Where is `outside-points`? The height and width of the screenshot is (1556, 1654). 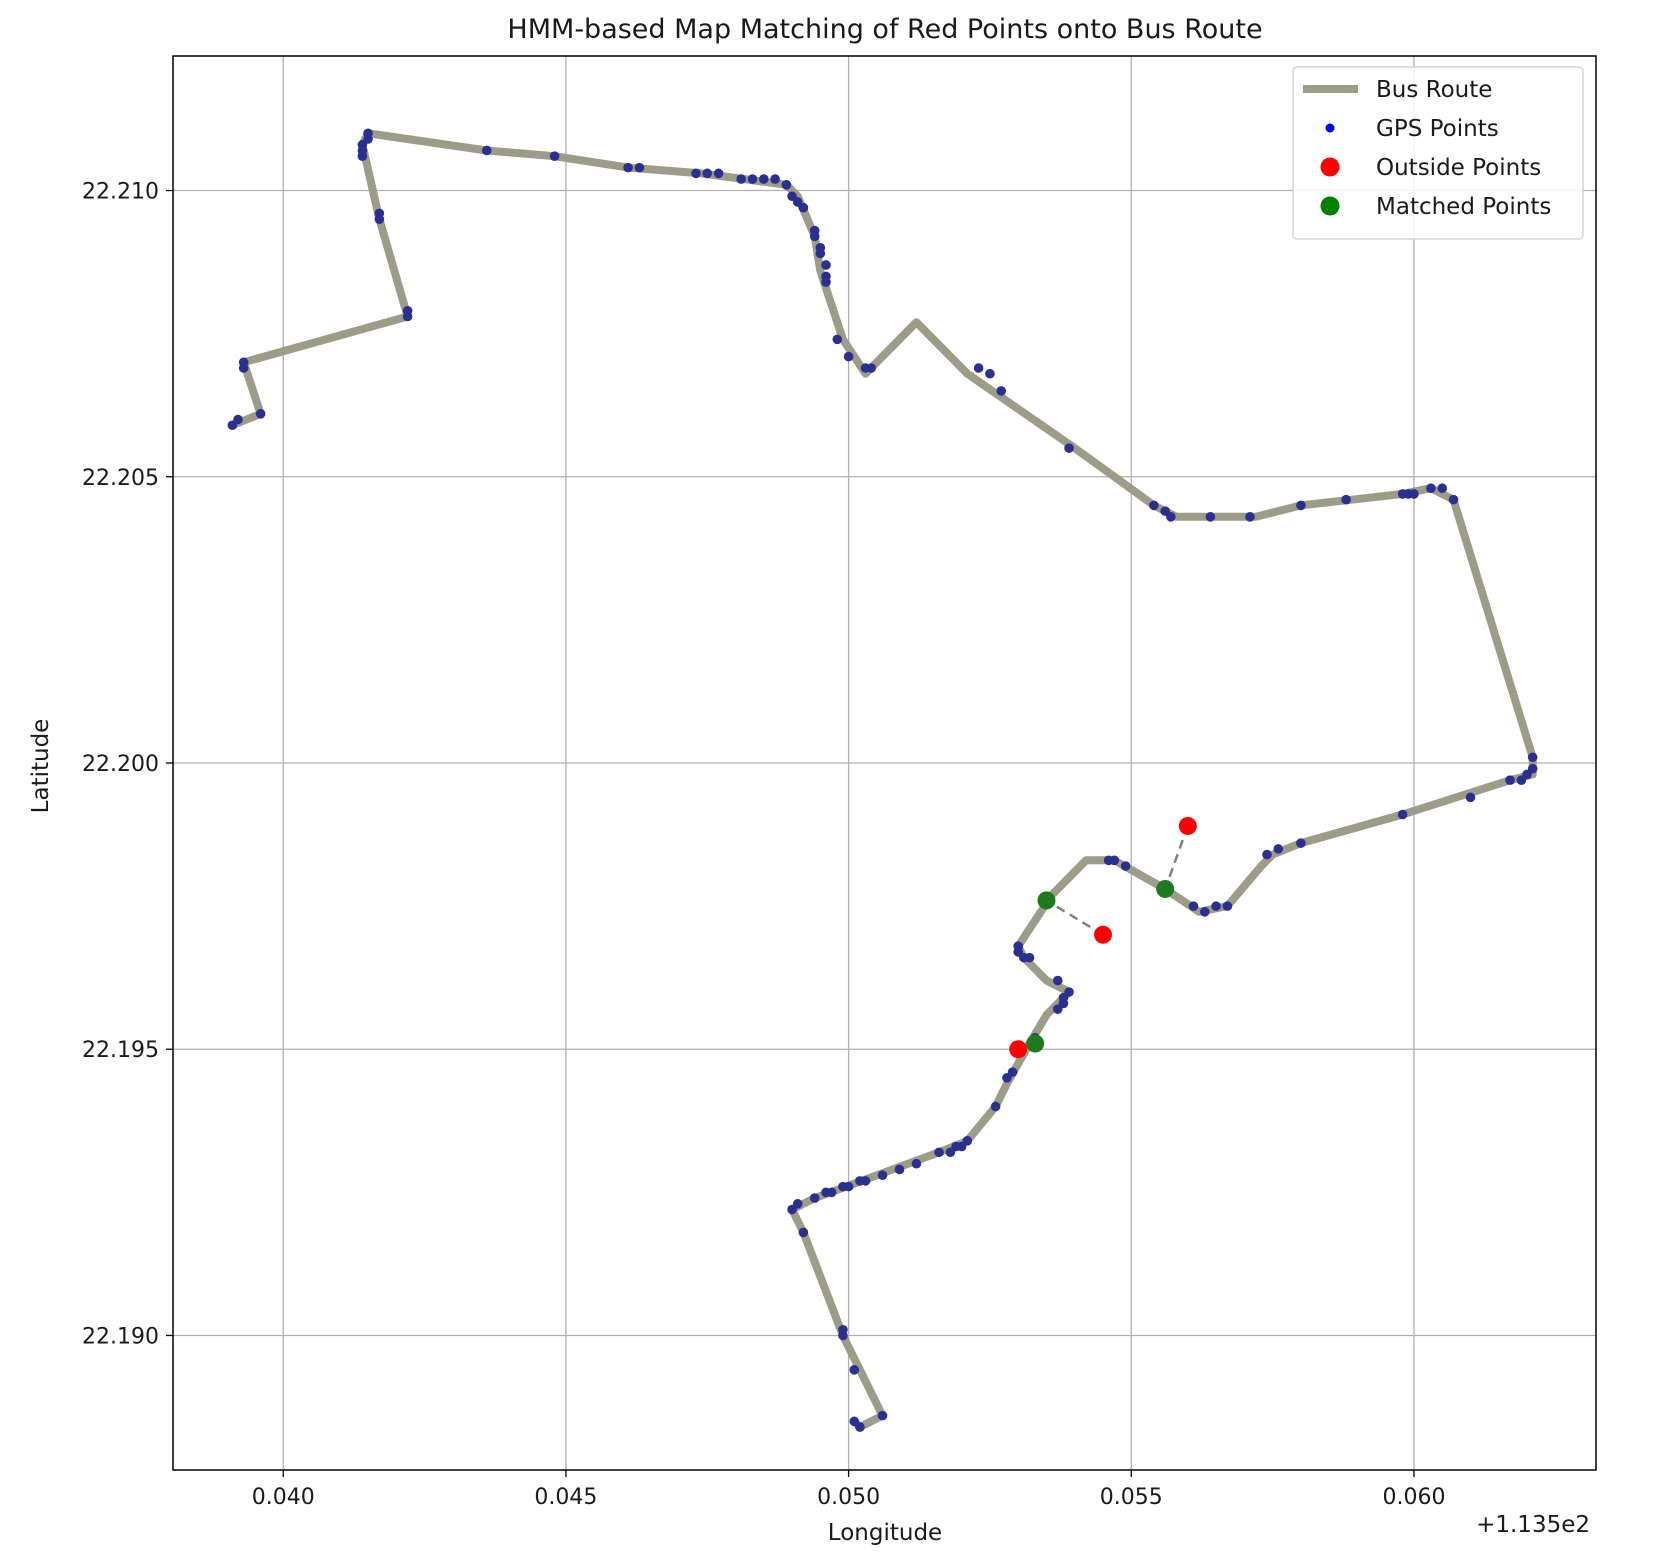 outside-points is located at coordinates (1103, 937).